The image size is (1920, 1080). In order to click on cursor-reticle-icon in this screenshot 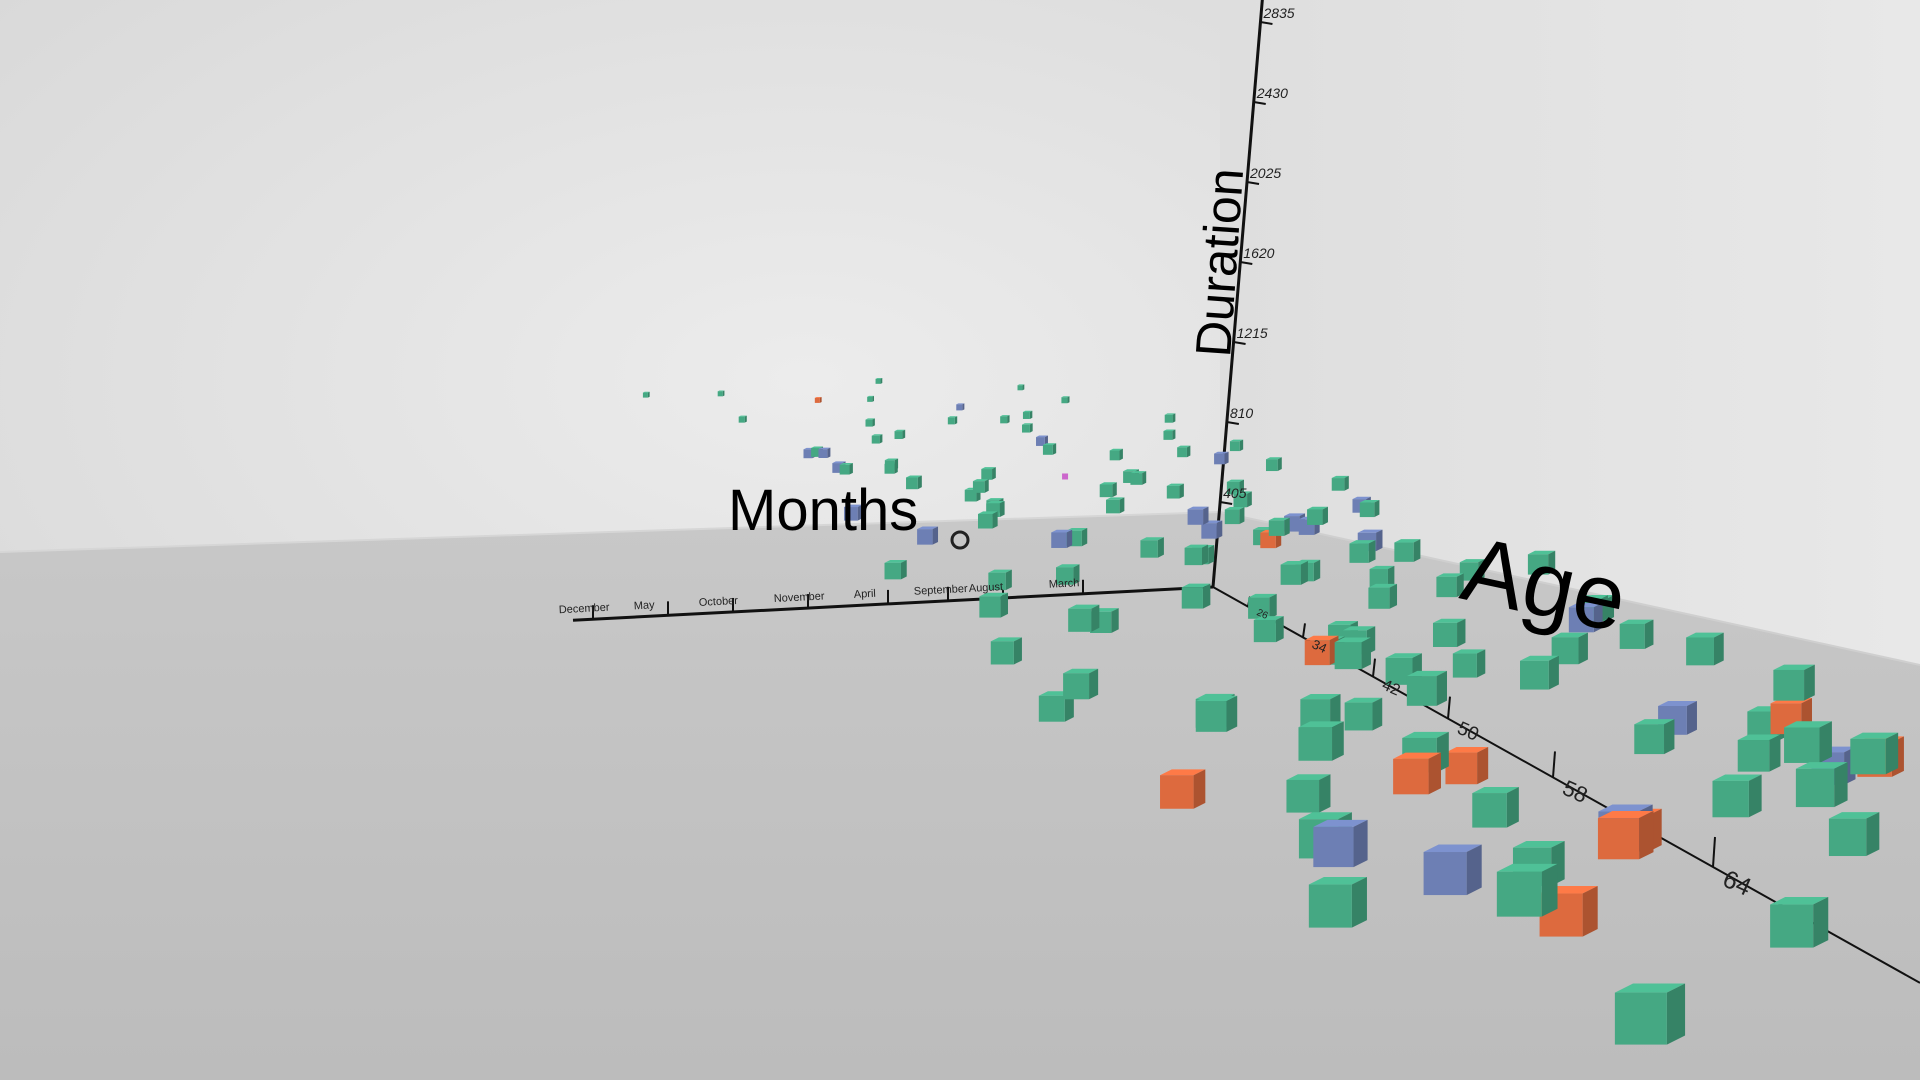, I will do `click(960, 540)`.